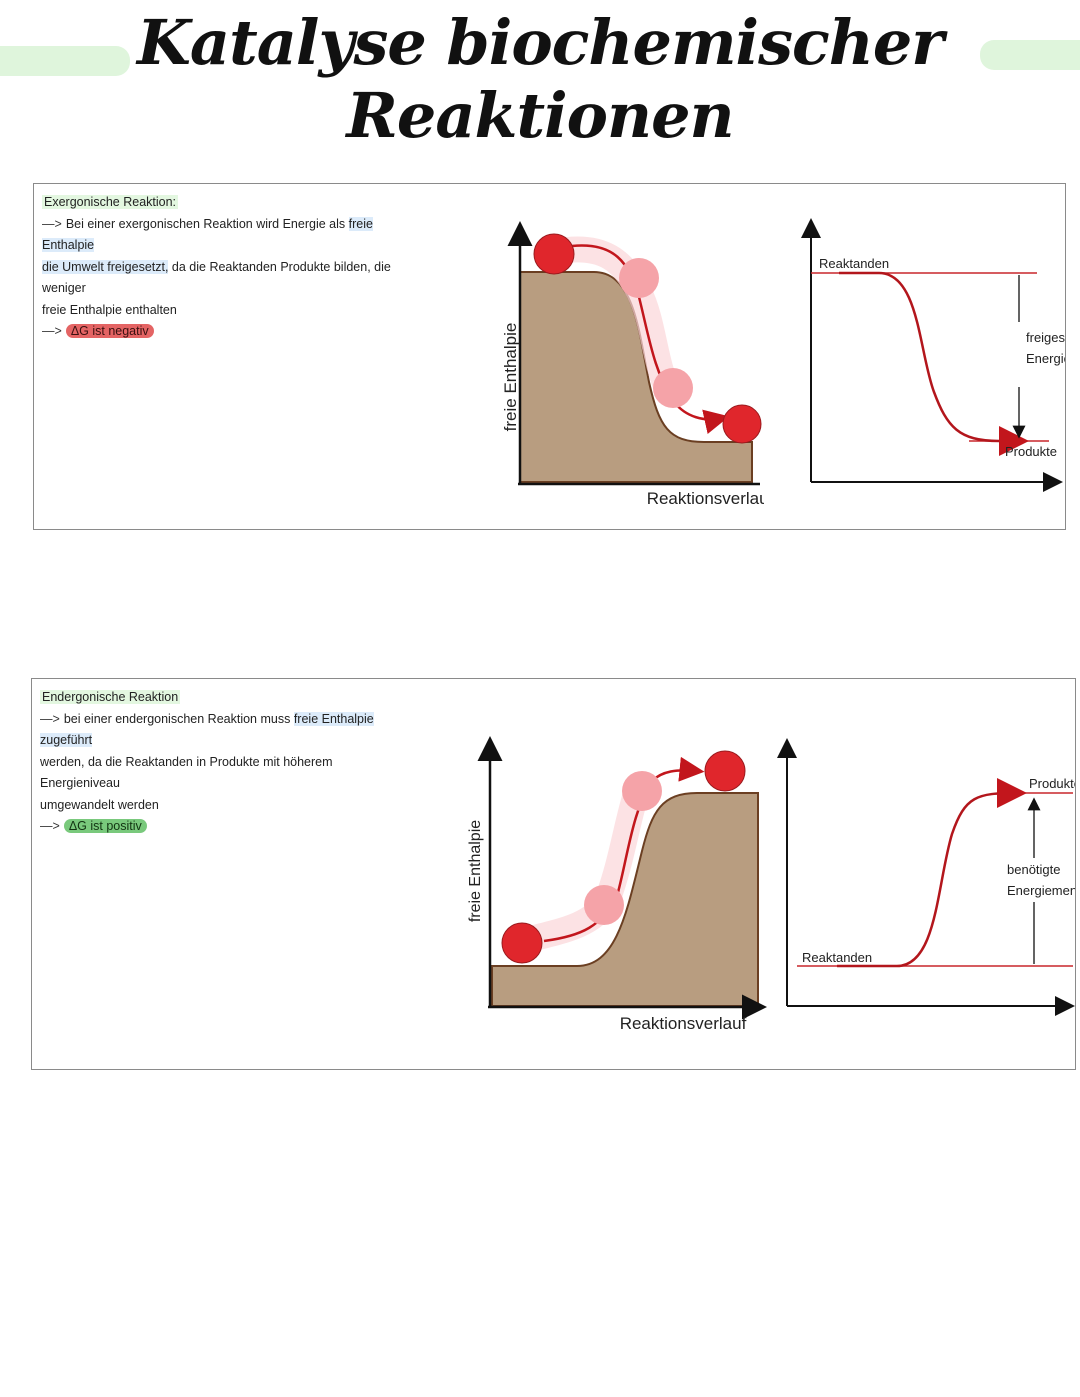  What do you see at coordinates (177, 718) in the screenshot?
I see `endergonic-text-1: bei einer endergonischen Reaktion muss` at bounding box center [177, 718].